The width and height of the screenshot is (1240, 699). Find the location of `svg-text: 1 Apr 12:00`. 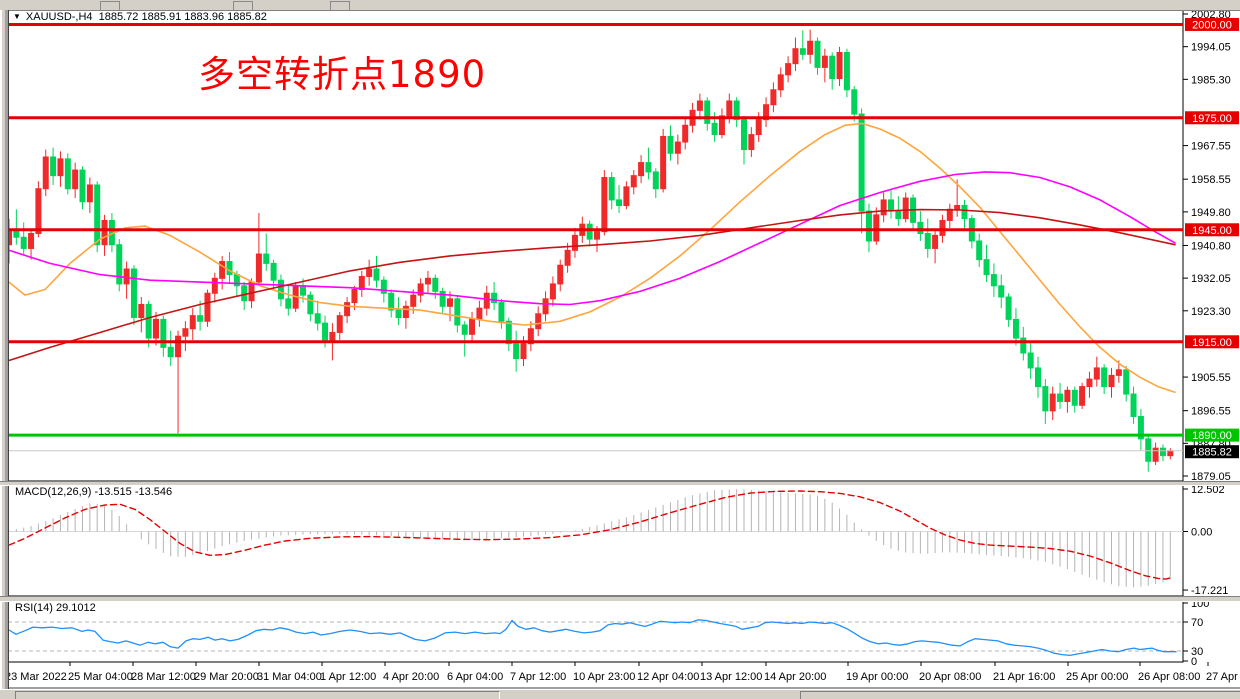

svg-text: 1 Apr 12:00 is located at coordinates (348, 677).